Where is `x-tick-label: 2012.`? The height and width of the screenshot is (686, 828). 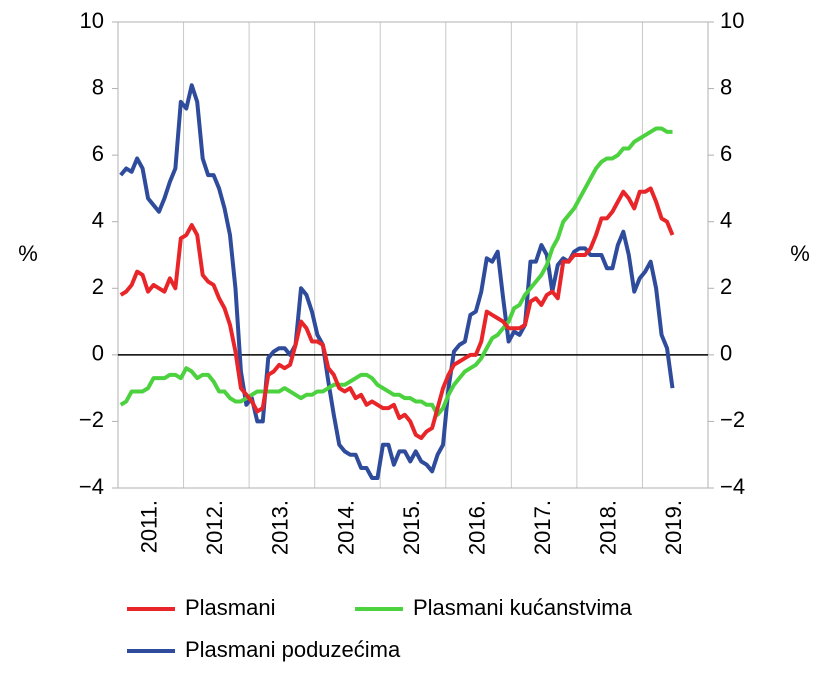 x-tick-label: 2012. is located at coordinates (214, 527).